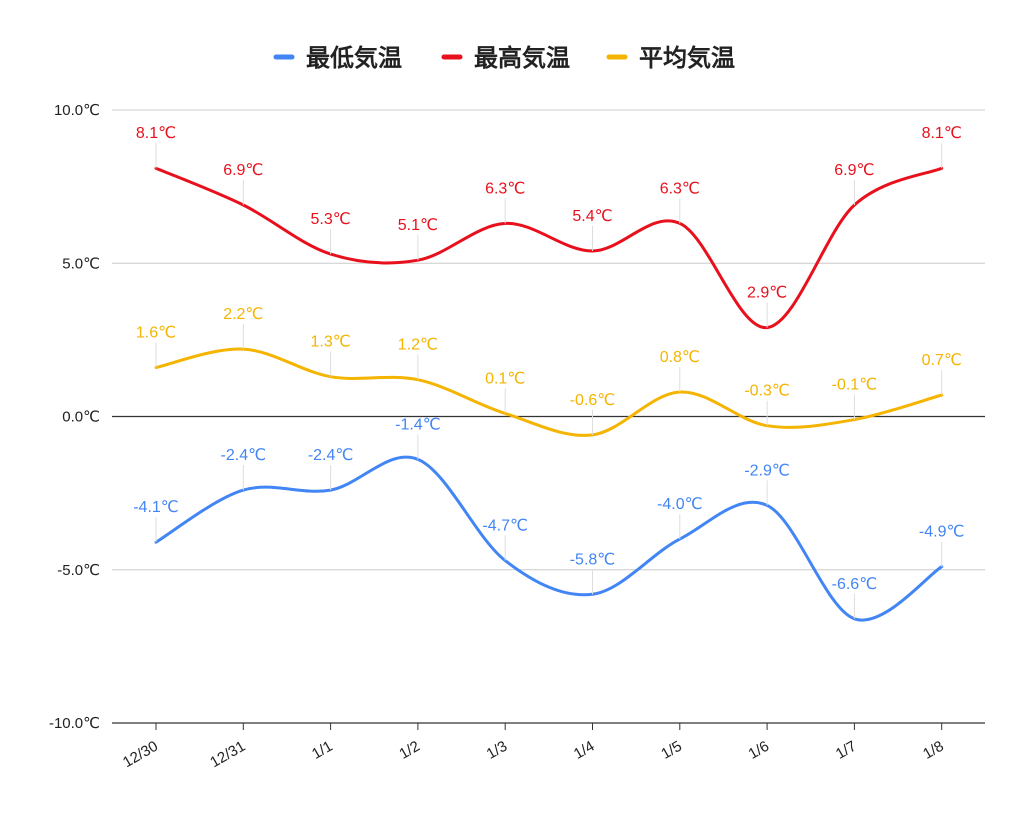 Image resolution: width=1024 pixels, height=816 pixels. Describe the element at coordinates (354, 58) in the screenshot. I see `legend-label: 最低気温` at that location.